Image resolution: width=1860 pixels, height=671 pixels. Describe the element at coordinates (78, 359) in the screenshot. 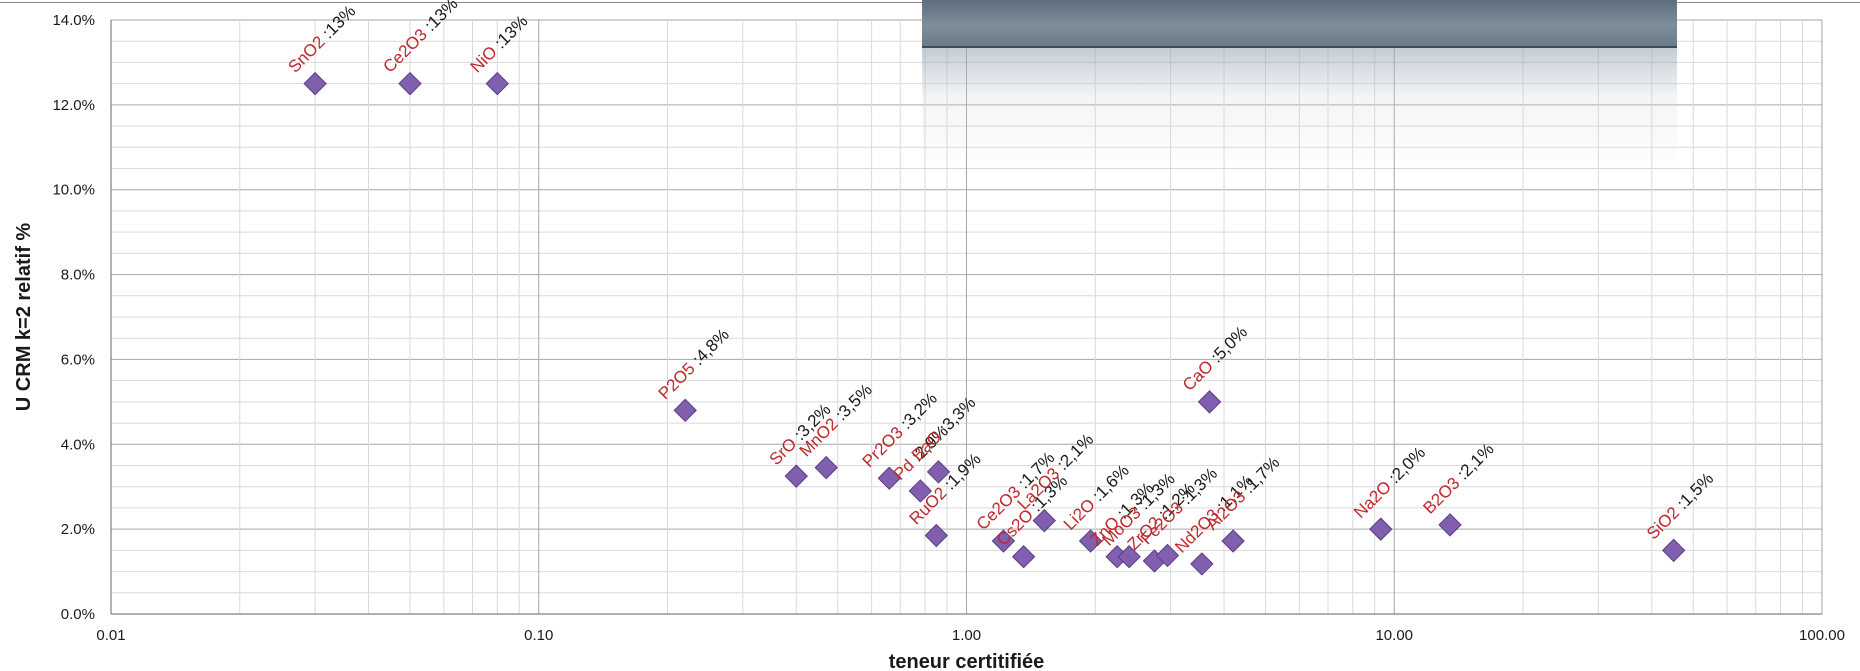

I see `y-tick-label: 6.0%` at that location.